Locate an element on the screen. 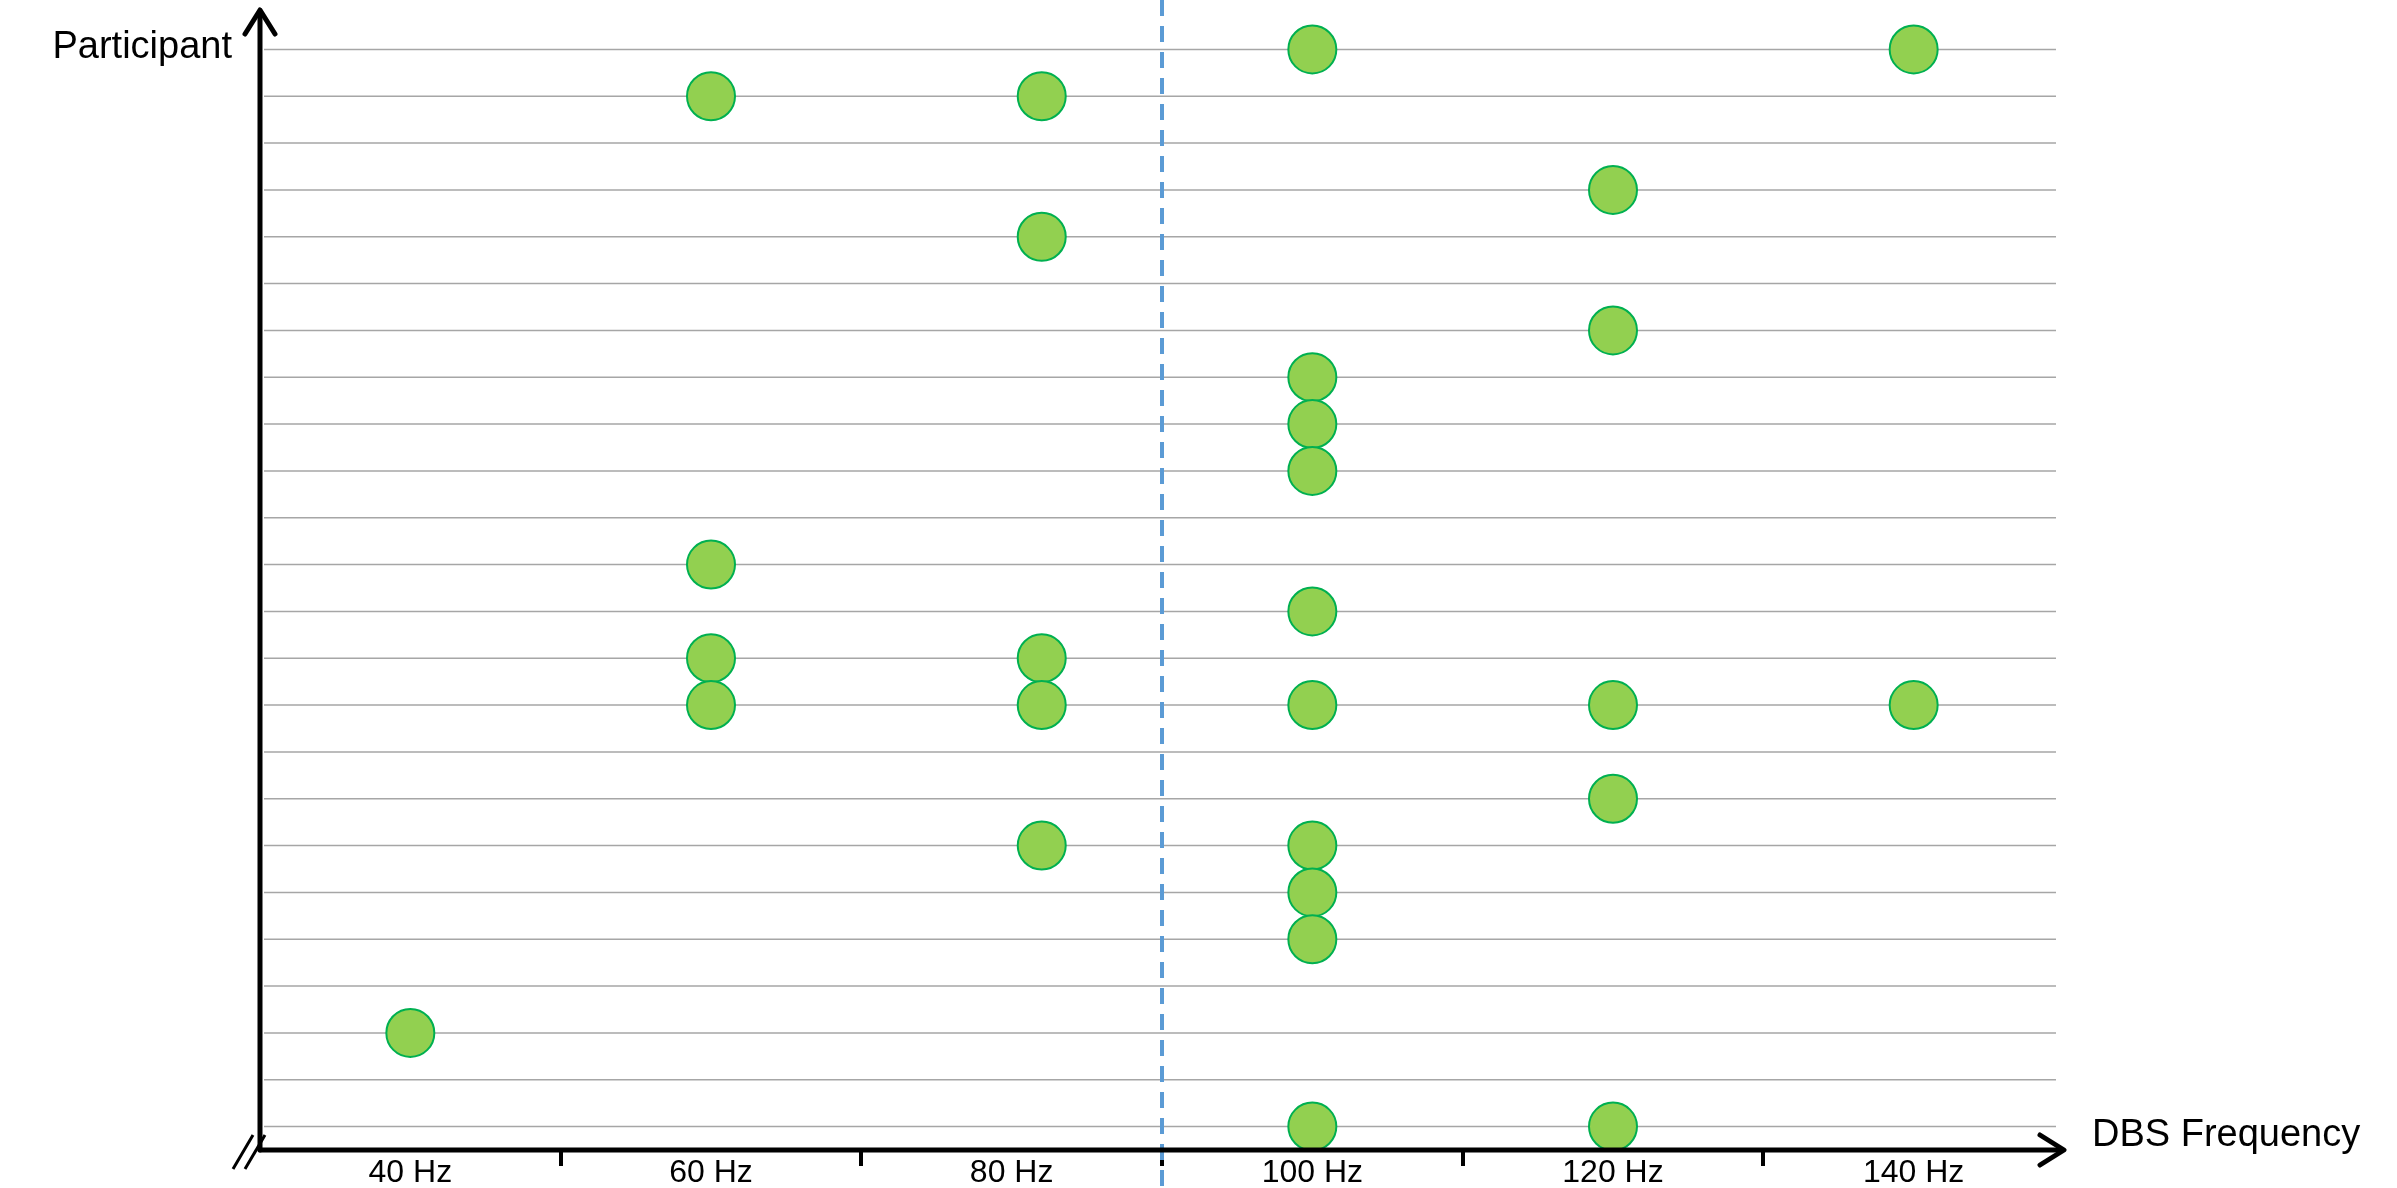 The width and height of the screenshot is (2397, 1188). x-tick-label: 120 Hz is located at coordinates (1613, 1170).